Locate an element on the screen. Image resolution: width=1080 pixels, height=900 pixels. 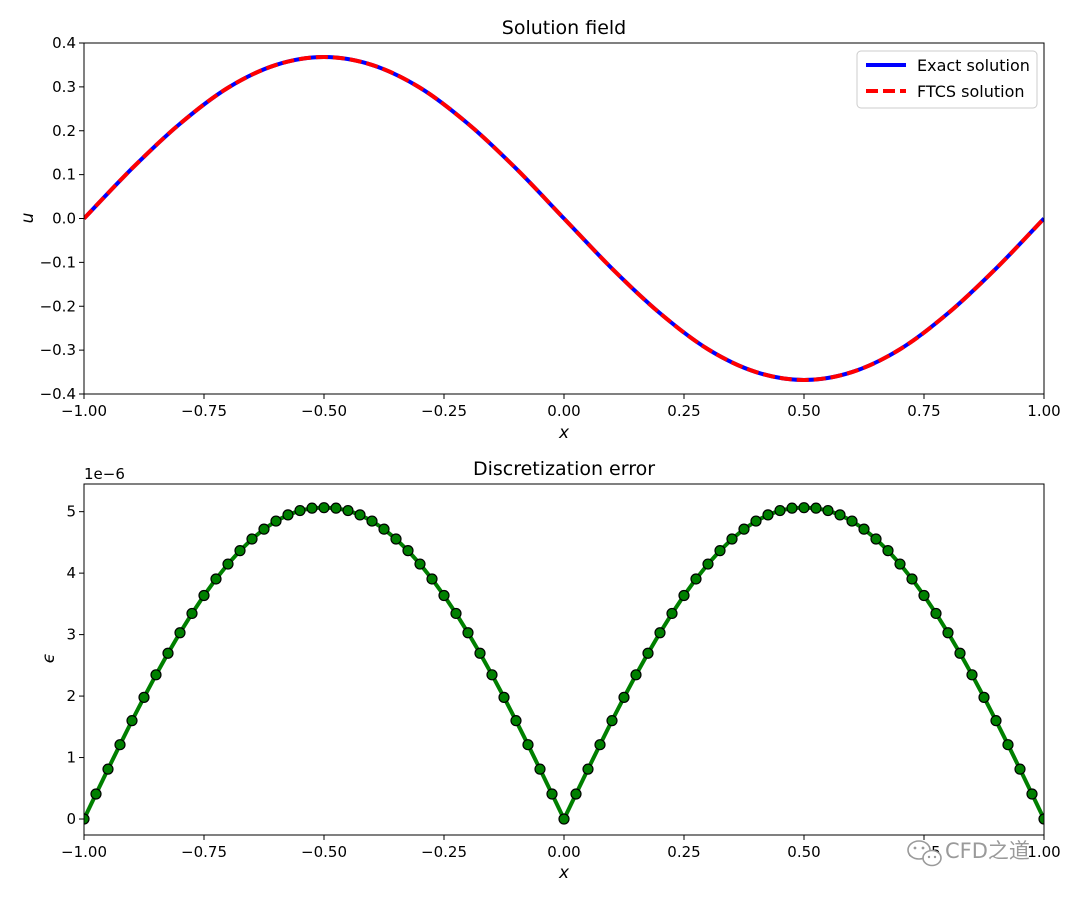
y-axis: −0.4 −0.3 −0.2 −0.1 0.0 0.1 0.2 0.3 0.4 is located at coordinates (62, 218).